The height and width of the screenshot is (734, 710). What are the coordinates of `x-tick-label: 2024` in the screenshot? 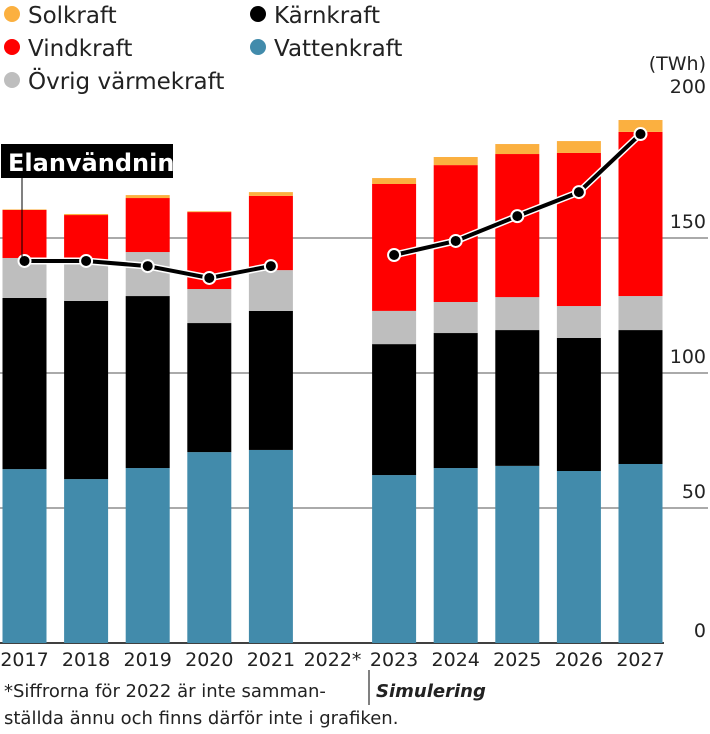 It's located at (456, 660).